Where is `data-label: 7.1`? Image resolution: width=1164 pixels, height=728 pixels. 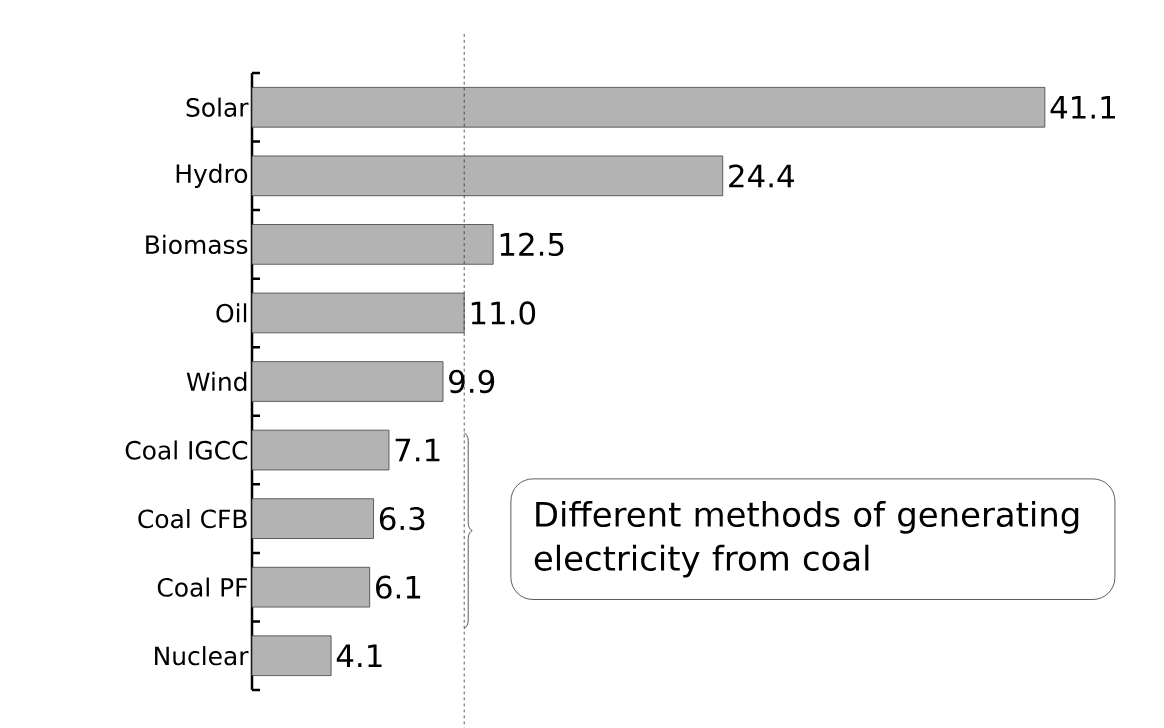
data-label: 7.1 is located at coordinates (417, 450).